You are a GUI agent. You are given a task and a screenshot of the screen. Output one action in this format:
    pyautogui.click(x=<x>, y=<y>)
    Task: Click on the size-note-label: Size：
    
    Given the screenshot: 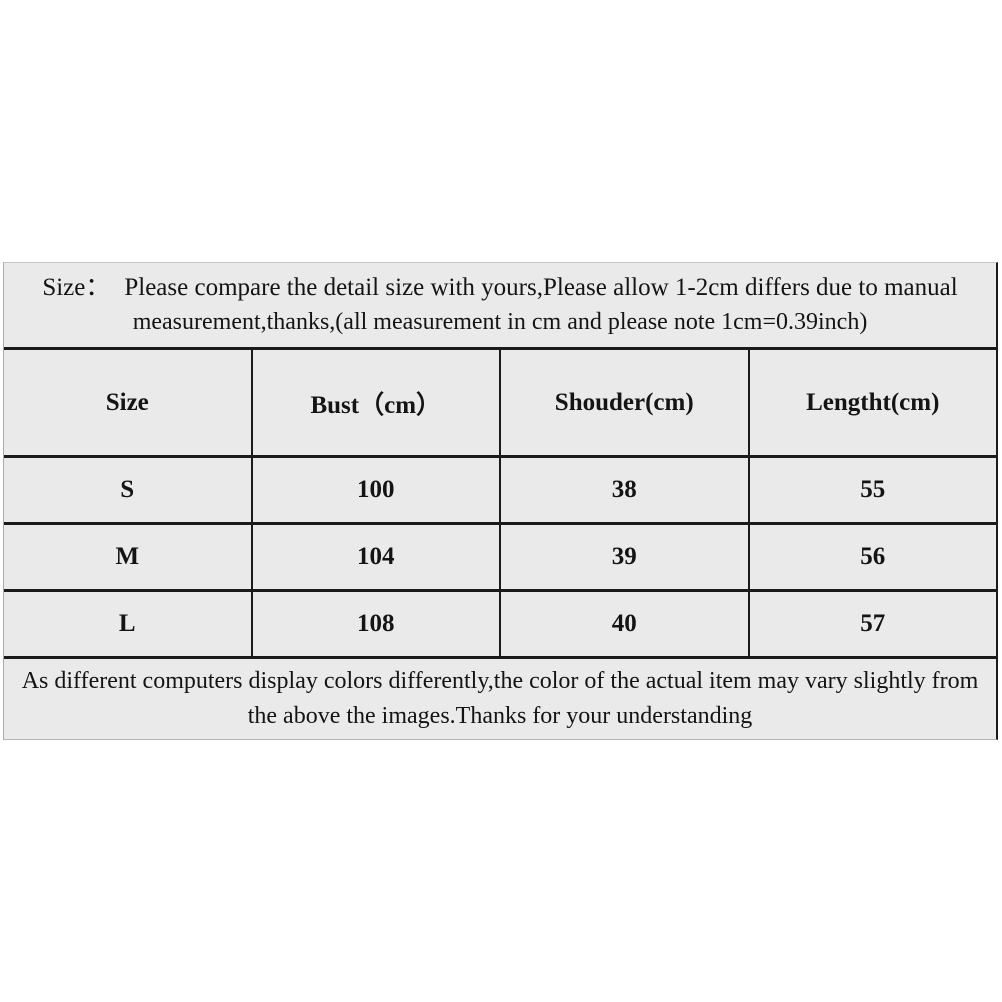 What is the action you would take?
    pyautogui.click(x=76, y=287)
    